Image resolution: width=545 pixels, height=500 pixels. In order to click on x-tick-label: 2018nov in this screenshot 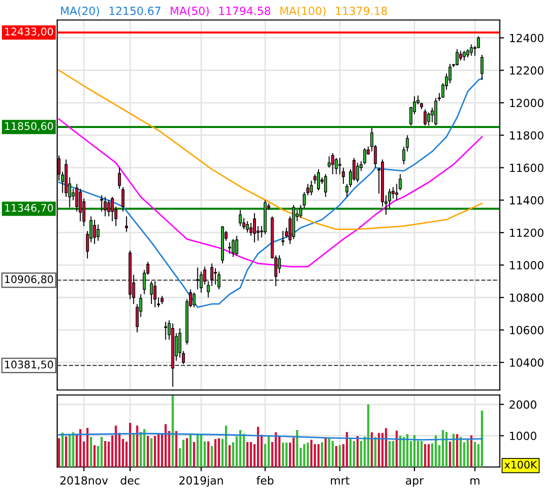, I will do `click(84, 480)`.